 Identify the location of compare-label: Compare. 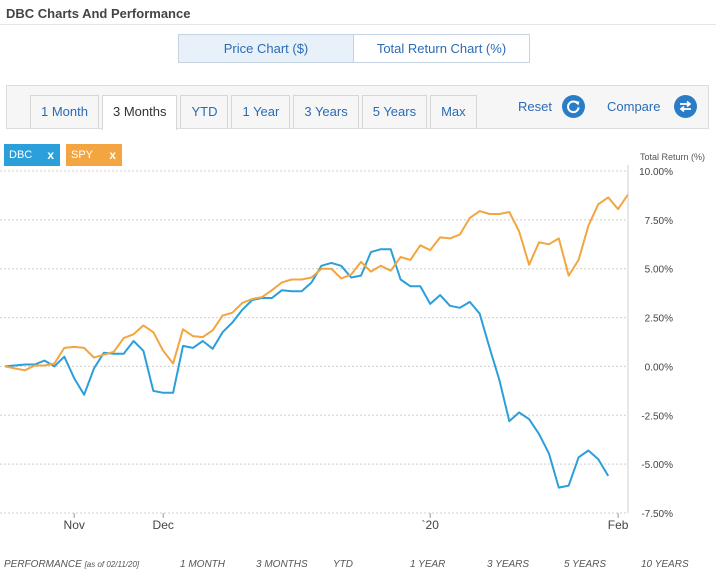
(634, 106).